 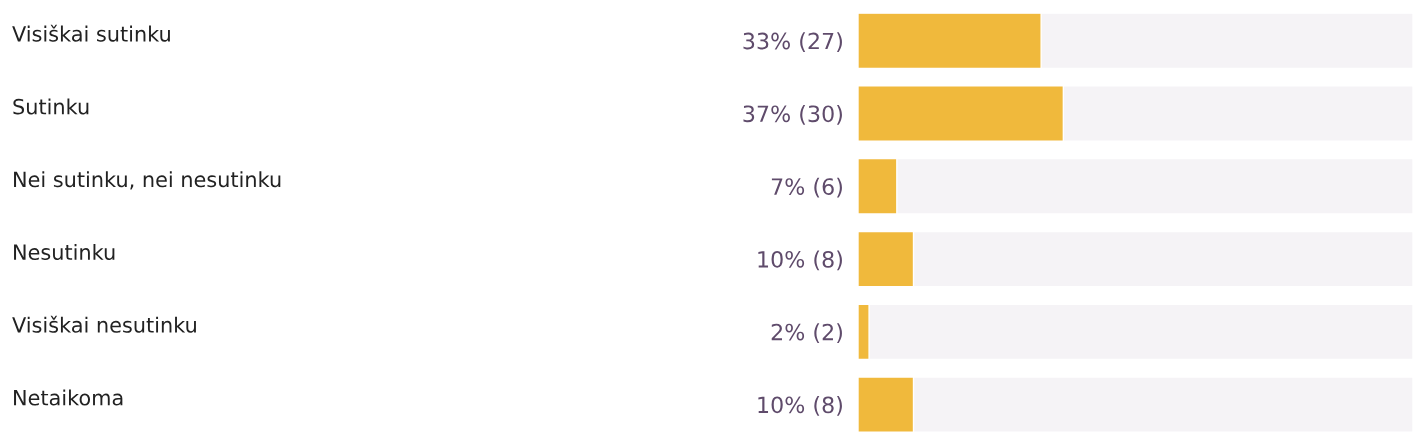 What do you see at coordinates (792, 42) in the screenshot?
I see `data-label: 33% (27)` at bounding box center [792, 42].